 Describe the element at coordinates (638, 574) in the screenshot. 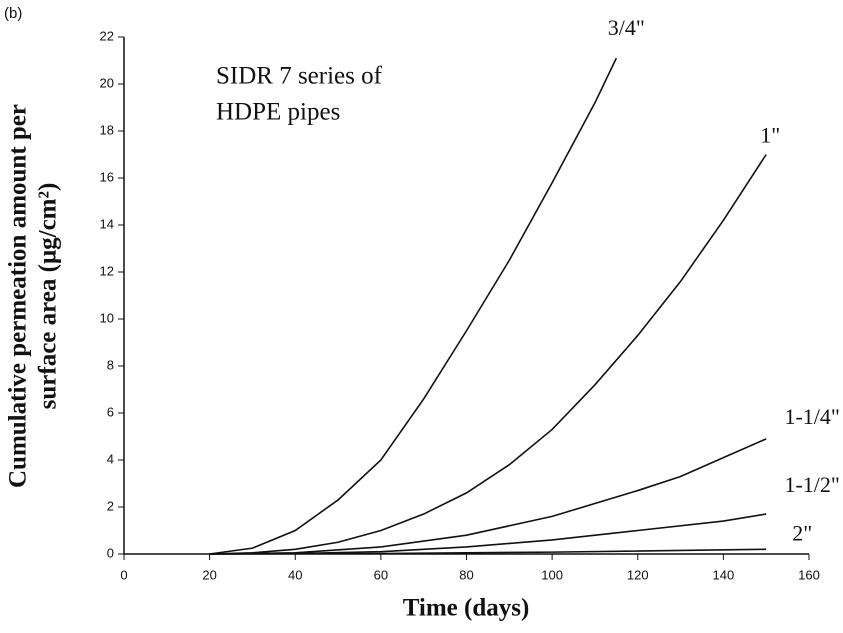

I see `x-tick-label: 120` at that location.